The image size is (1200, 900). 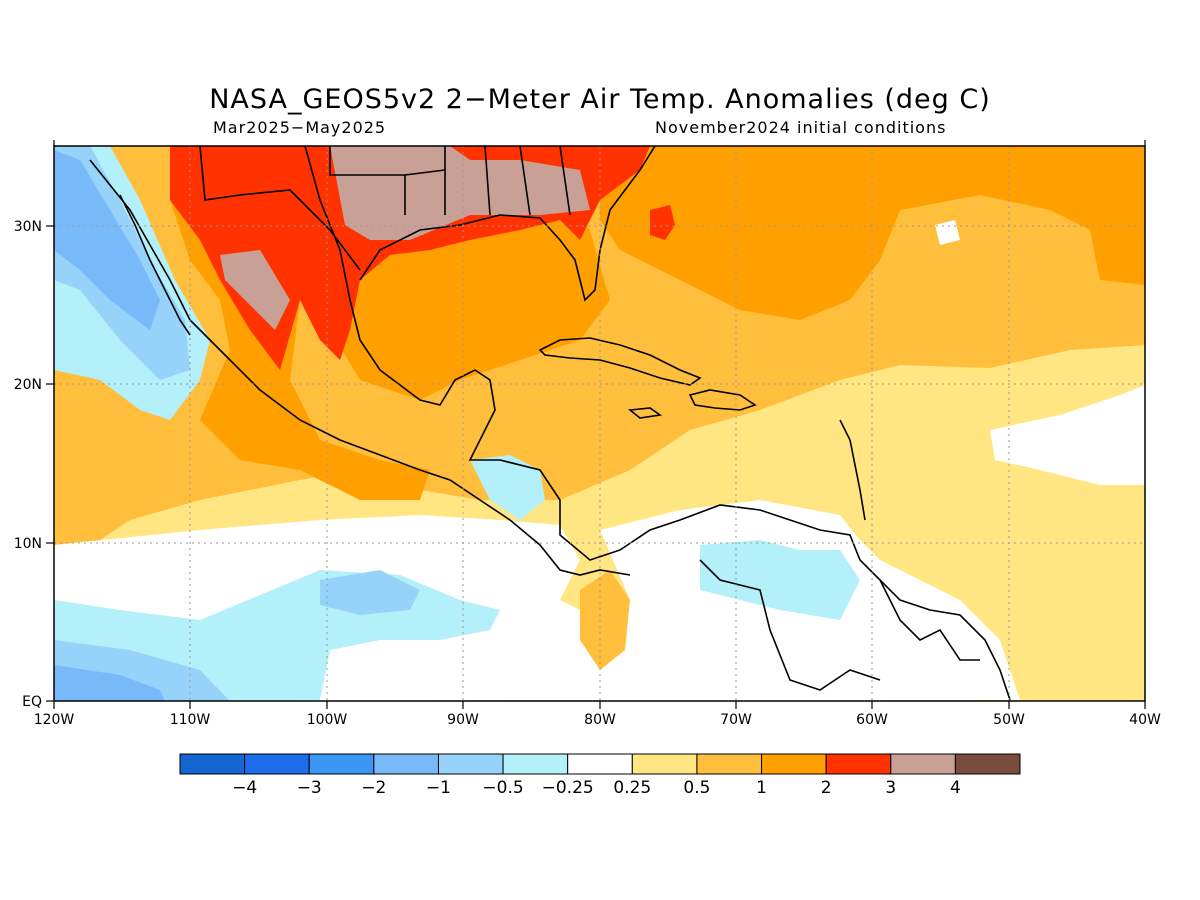 What do you see at coordinates (947, 232) in the screenshot?
I see `anomaly-region-white-atlantic-dot` at bounding box center [947, 232].